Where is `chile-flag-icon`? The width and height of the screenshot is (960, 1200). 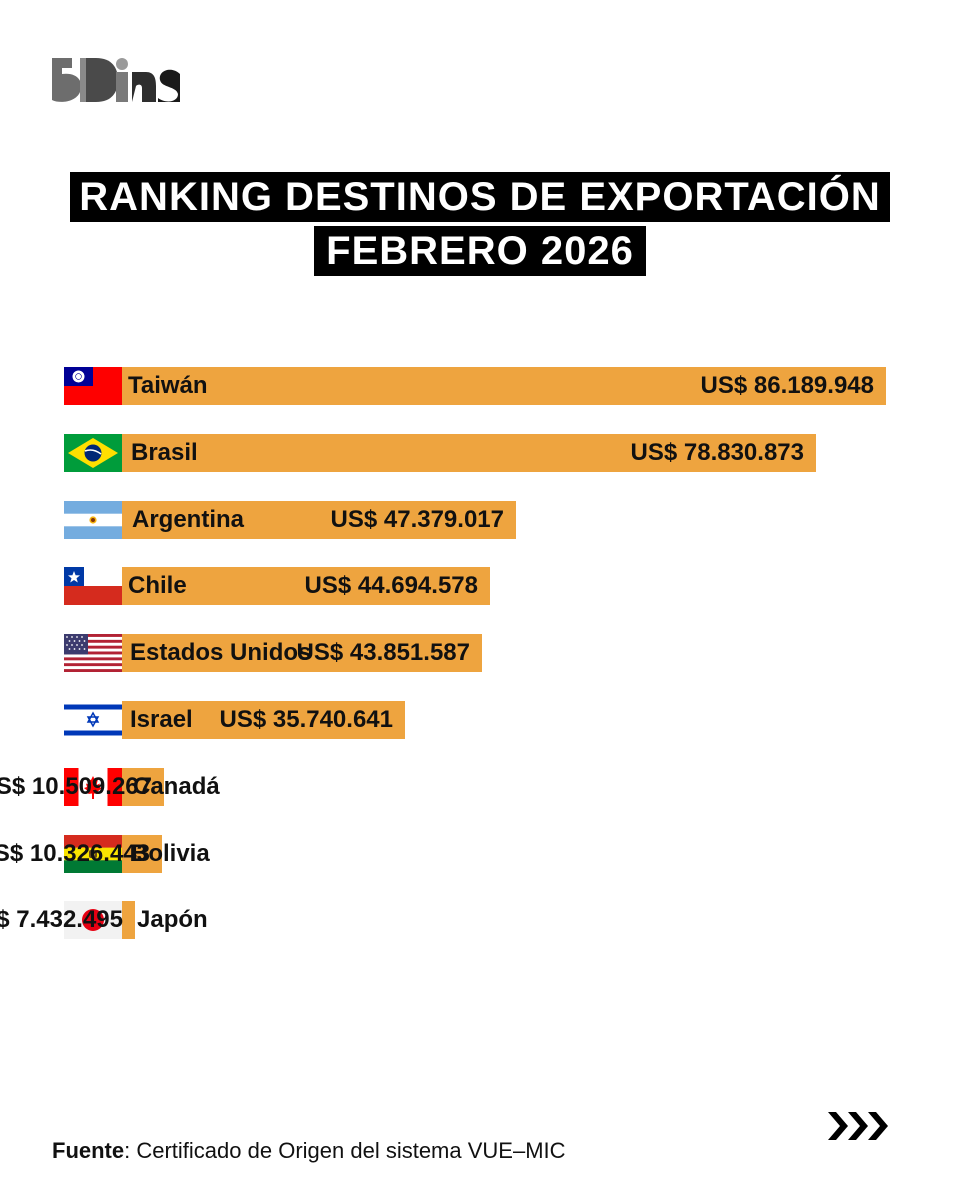 chile-flag-icon is located at coordinates (93, 586).